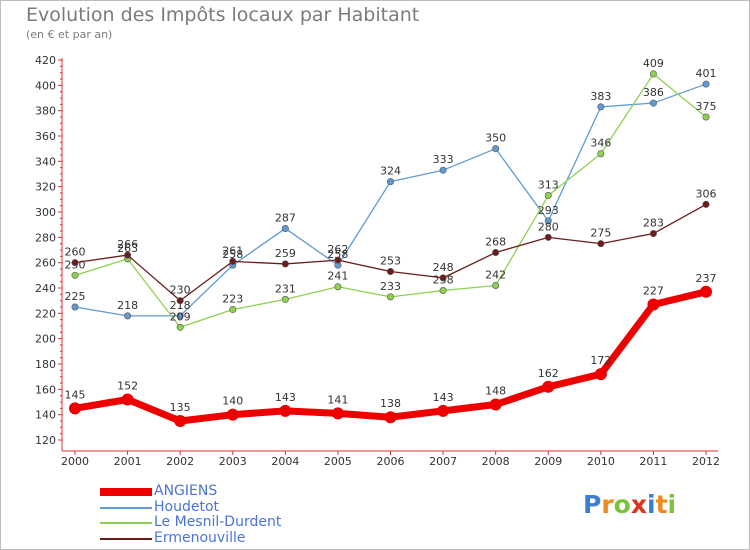 The image size is (750, 550). I want to click on y-tick-label: 200, so click(45, 339).